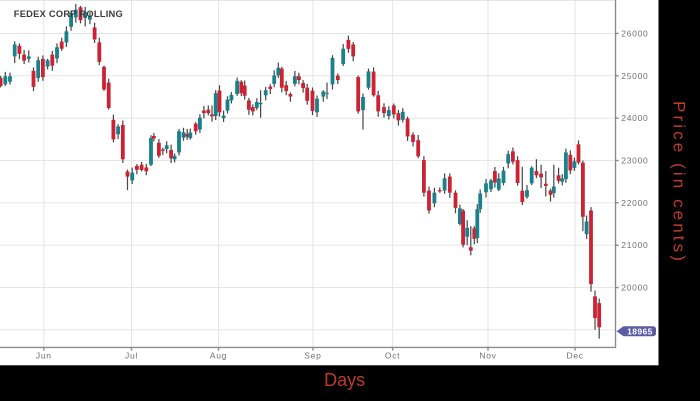 This screenshot has width=700, height=401. What do you see at coordinates (344, 380) in the screenshot?
I see `svg-text: Days` at bounding box center [344, 380].